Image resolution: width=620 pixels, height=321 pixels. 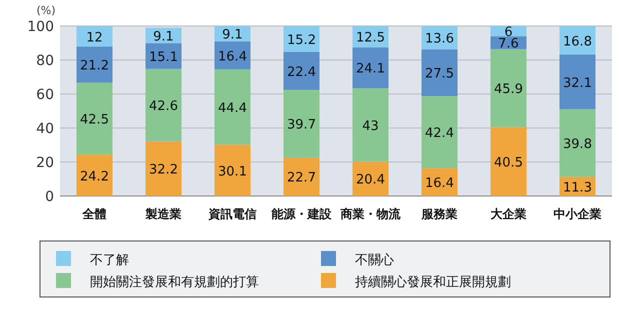 I want to click on y-tick-label: 100, so click(x=40, y=27).